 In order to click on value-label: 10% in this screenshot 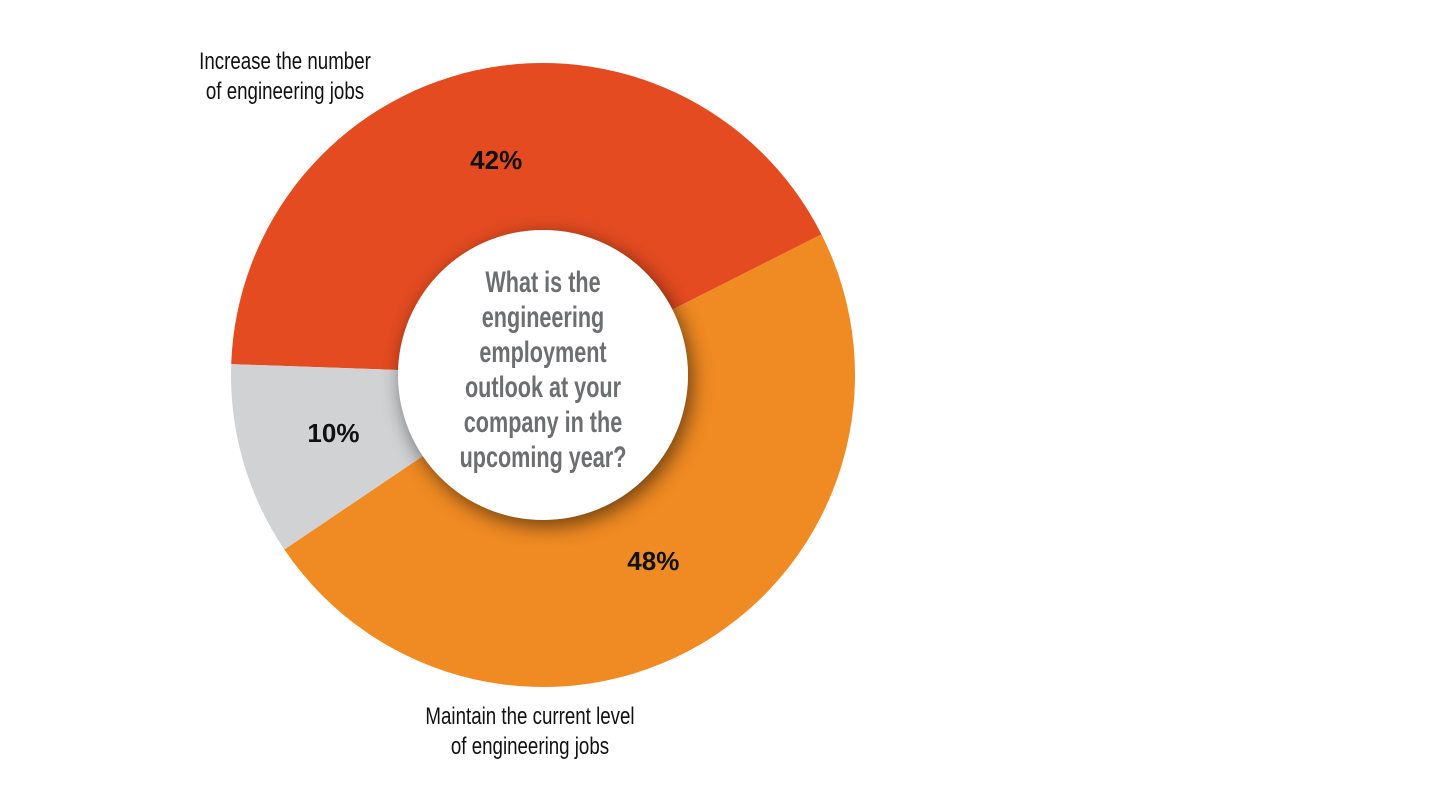, I will do `click(333, 433)`.